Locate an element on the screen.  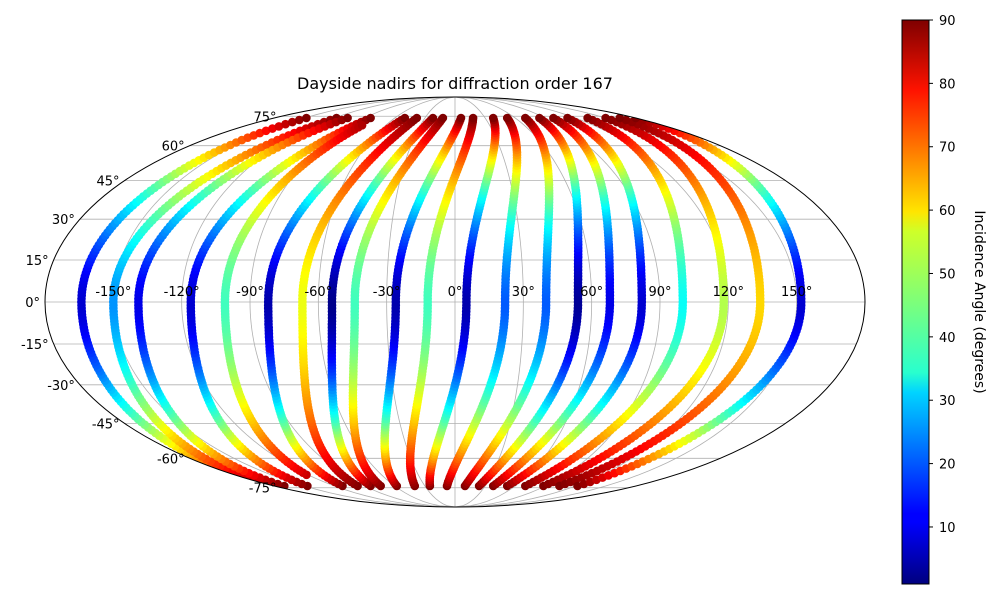
lat-tick-label: -30° is located at coordinates (61, 386).